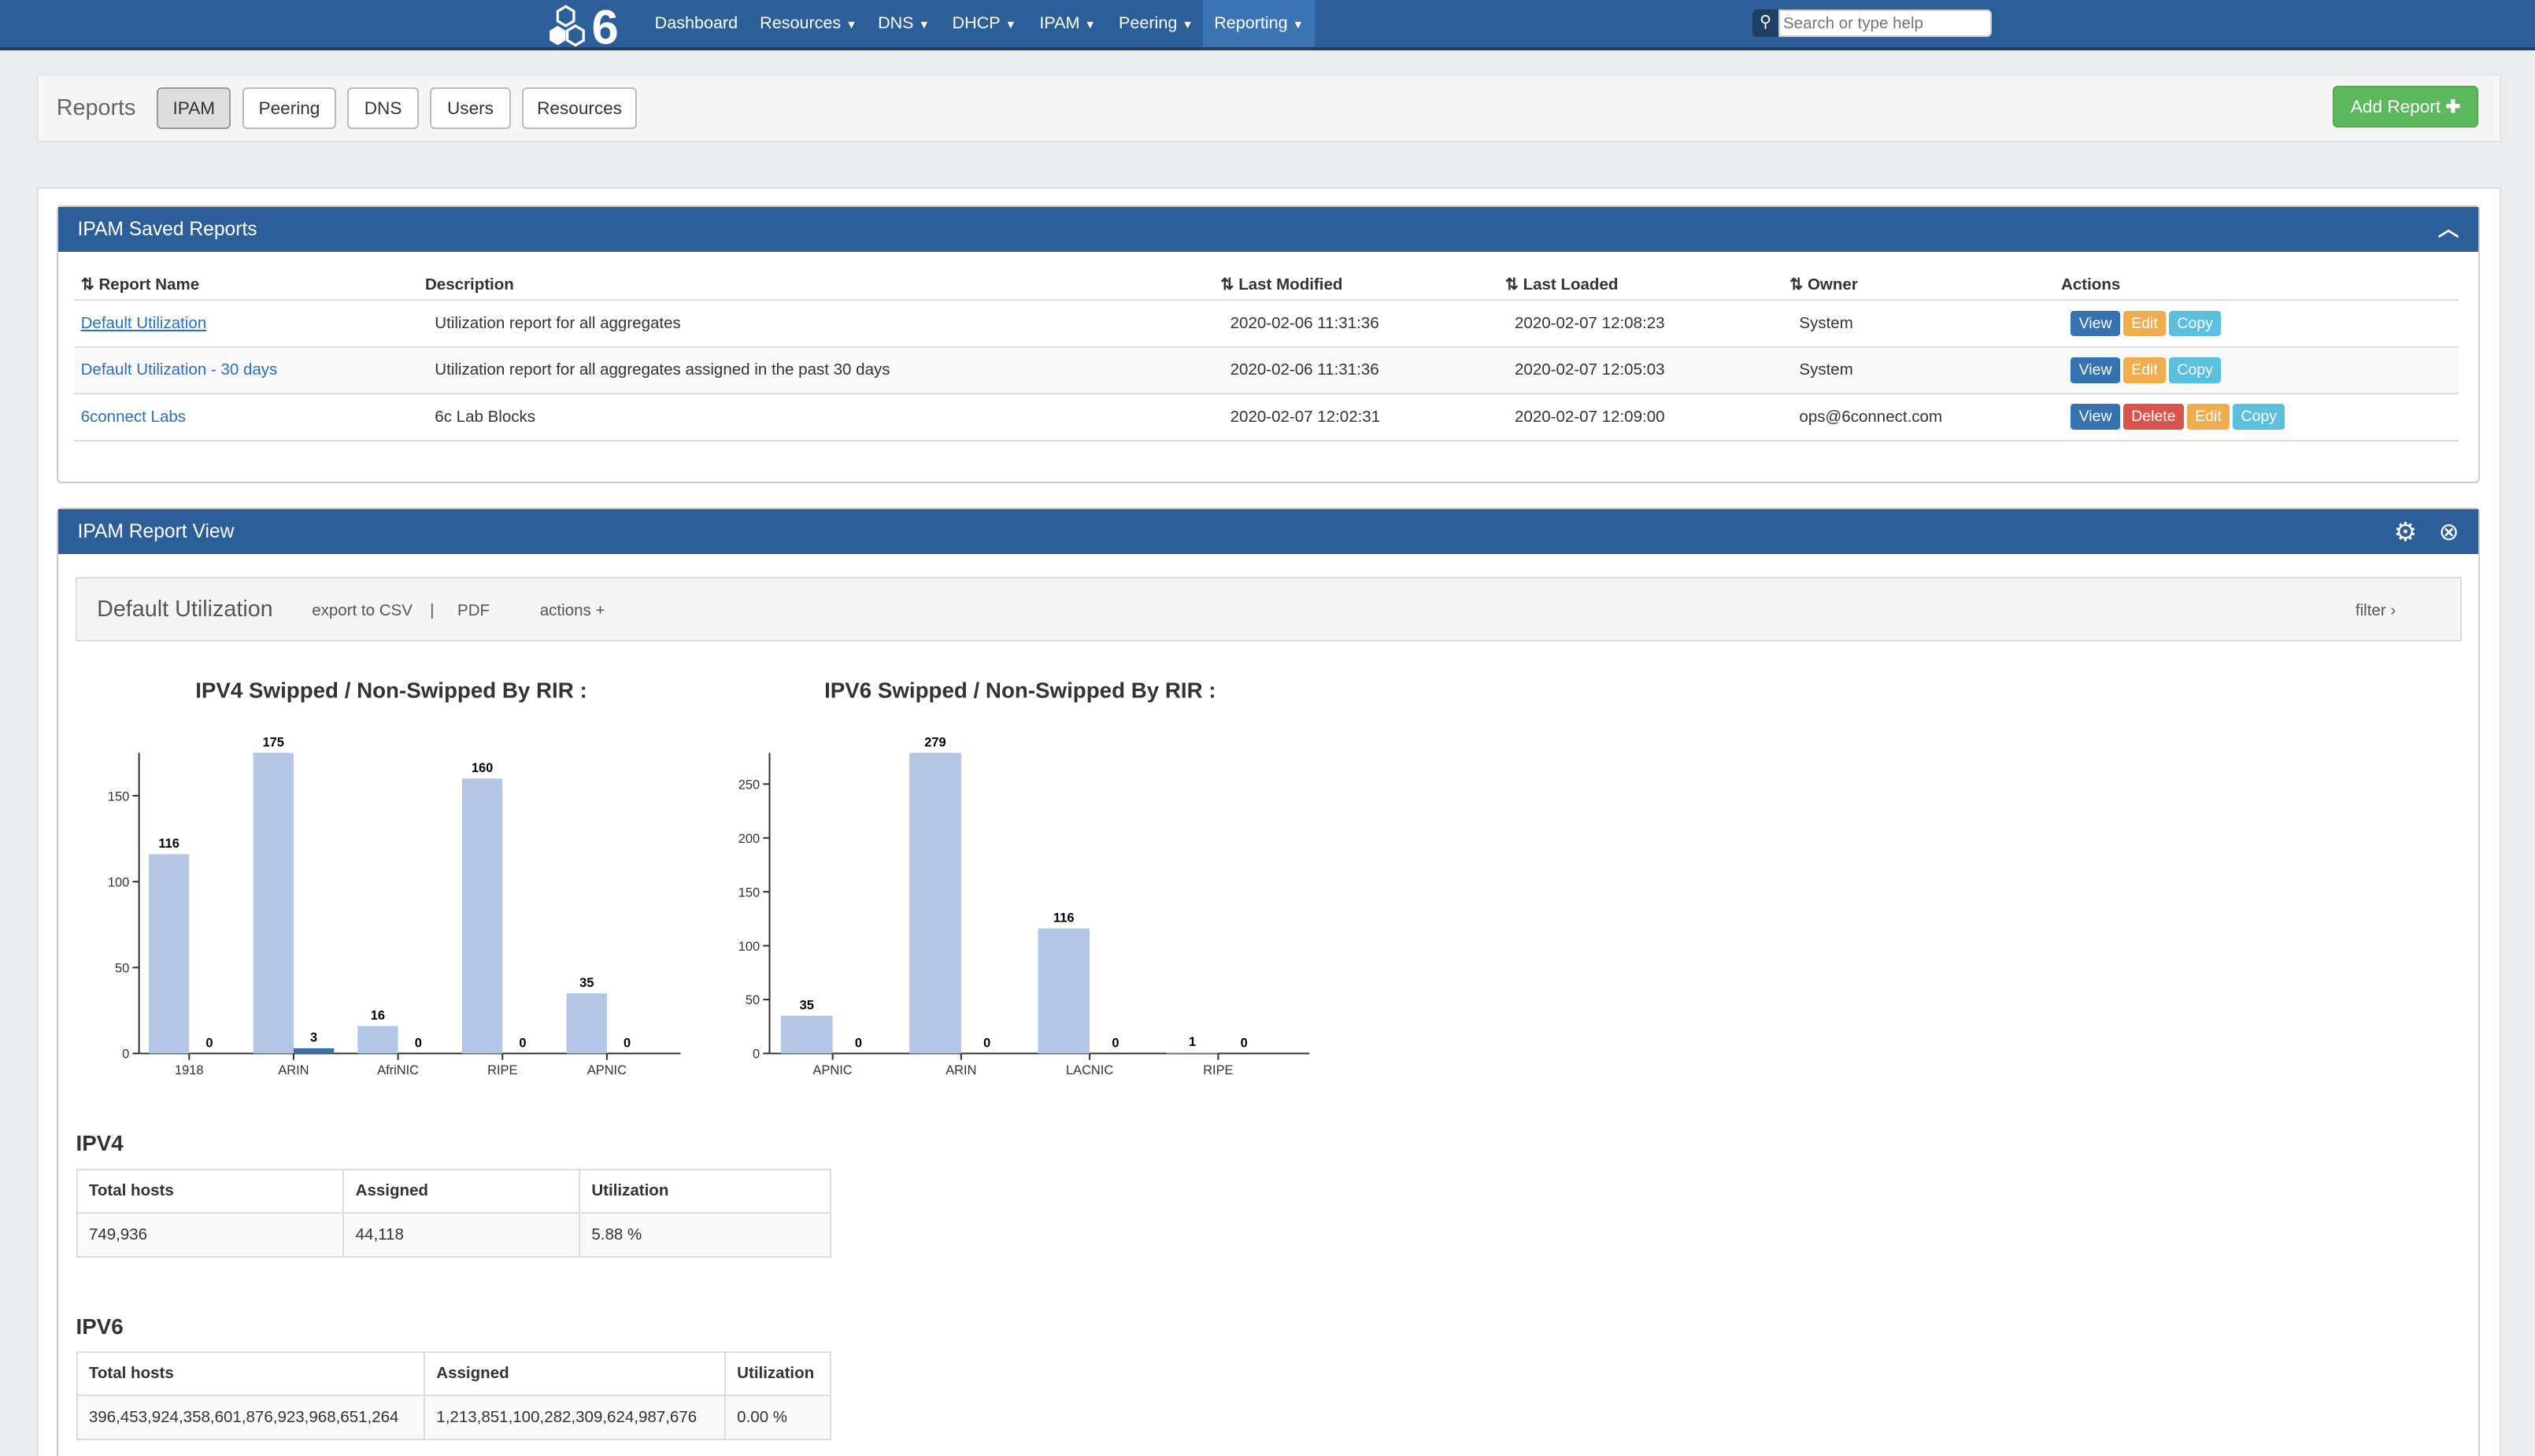 This screenshot has height=1456, width=2535. Describe the element at coordinates (398, 1071) in the screenshot. I see `x-tick-label: AfriNIC` at that location.